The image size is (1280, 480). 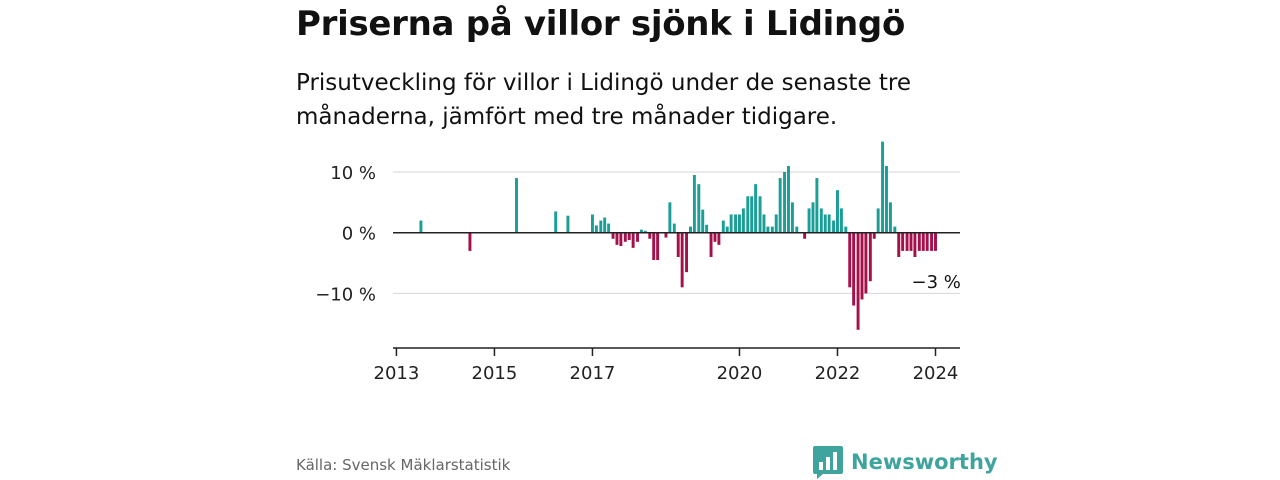 I want to click on chart-title: Priserna på villor sjönk i Lidingö, so click(x=601, y=24).